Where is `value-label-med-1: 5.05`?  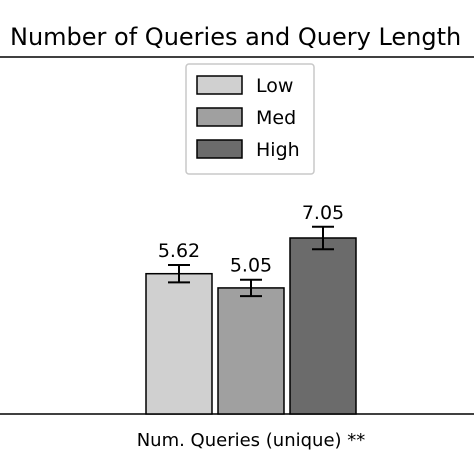
value-label-med-1: 5.05 is located at coordinates (251, 266).